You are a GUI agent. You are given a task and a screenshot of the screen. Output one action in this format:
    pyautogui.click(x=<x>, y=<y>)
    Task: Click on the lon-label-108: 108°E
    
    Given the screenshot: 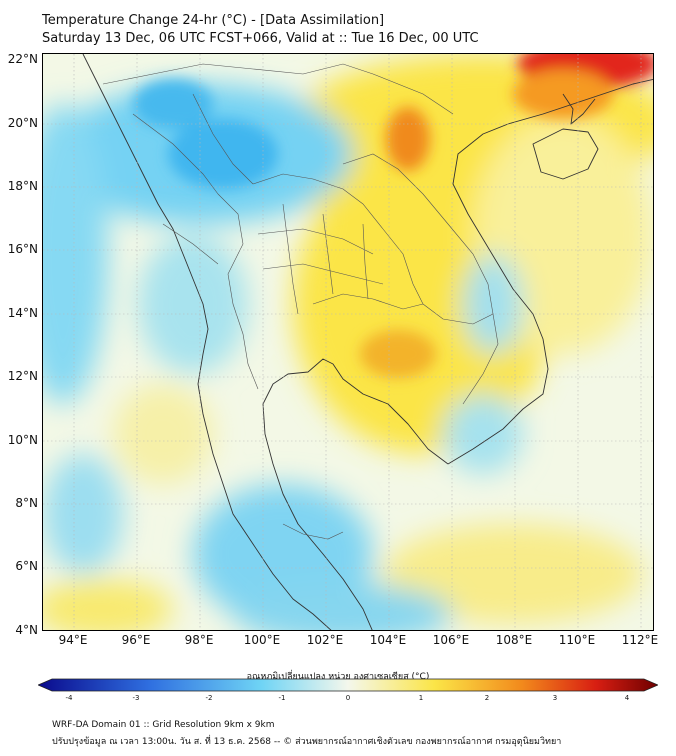 What is the action you would take?
    pyautogui.click(x=514, y=640)
    